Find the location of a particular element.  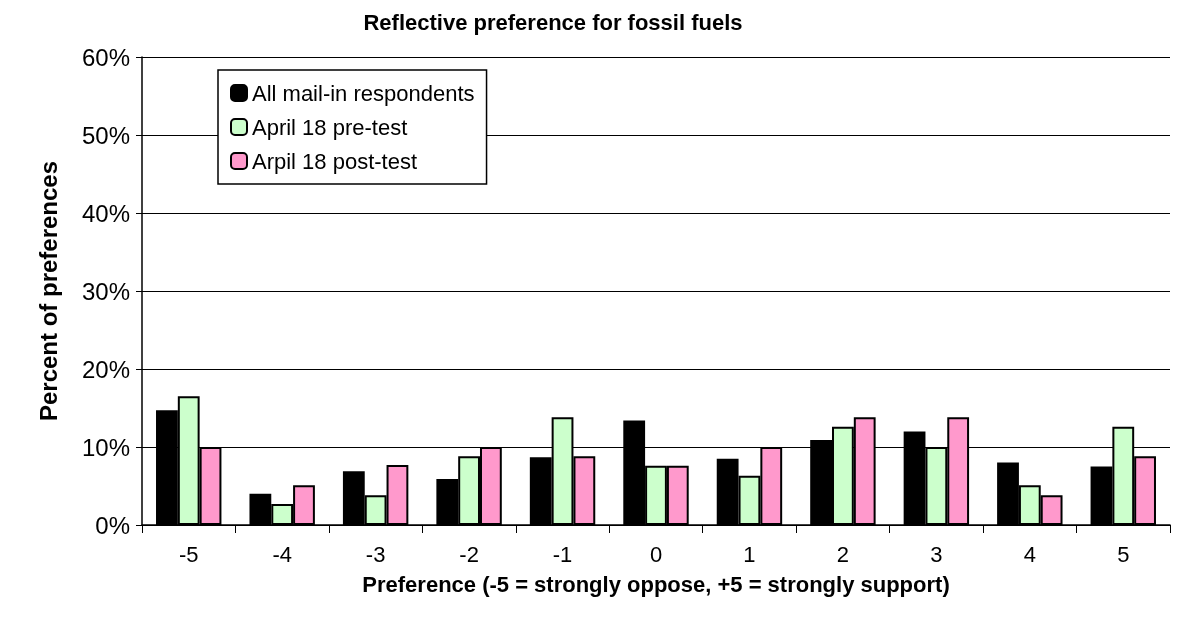

x-tick-label: 5 is located at coordinates (1123, 554).